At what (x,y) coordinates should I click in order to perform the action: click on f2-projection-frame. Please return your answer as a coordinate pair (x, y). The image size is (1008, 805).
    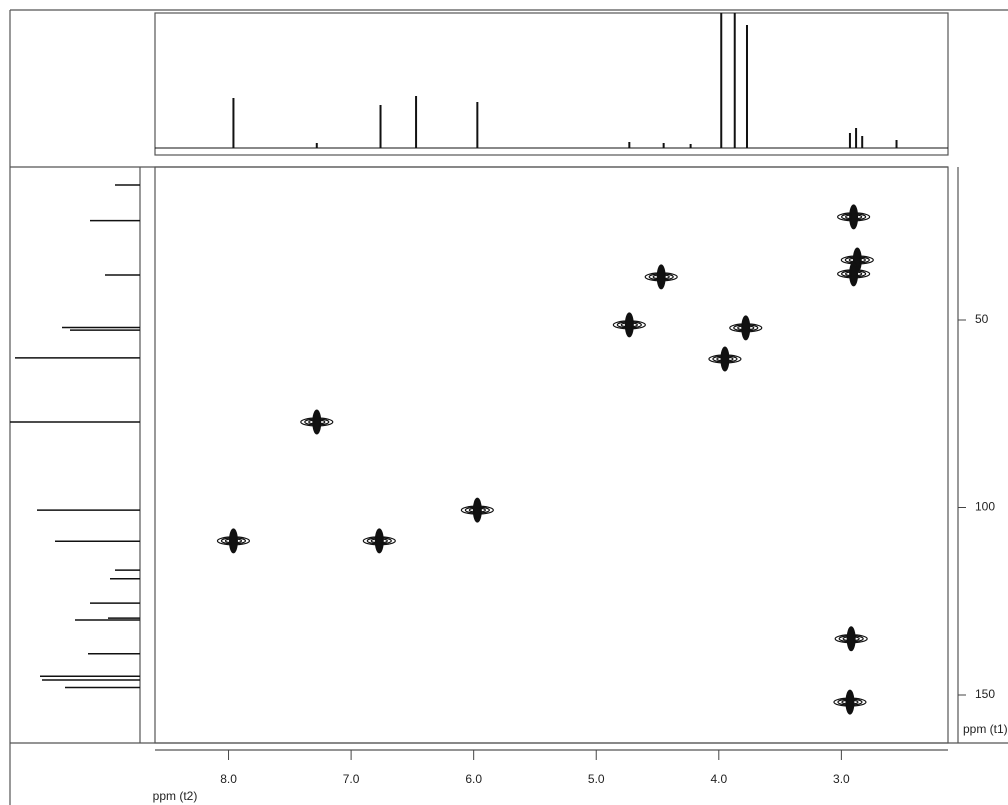
    Looking at the image, I should click on (551, 84).